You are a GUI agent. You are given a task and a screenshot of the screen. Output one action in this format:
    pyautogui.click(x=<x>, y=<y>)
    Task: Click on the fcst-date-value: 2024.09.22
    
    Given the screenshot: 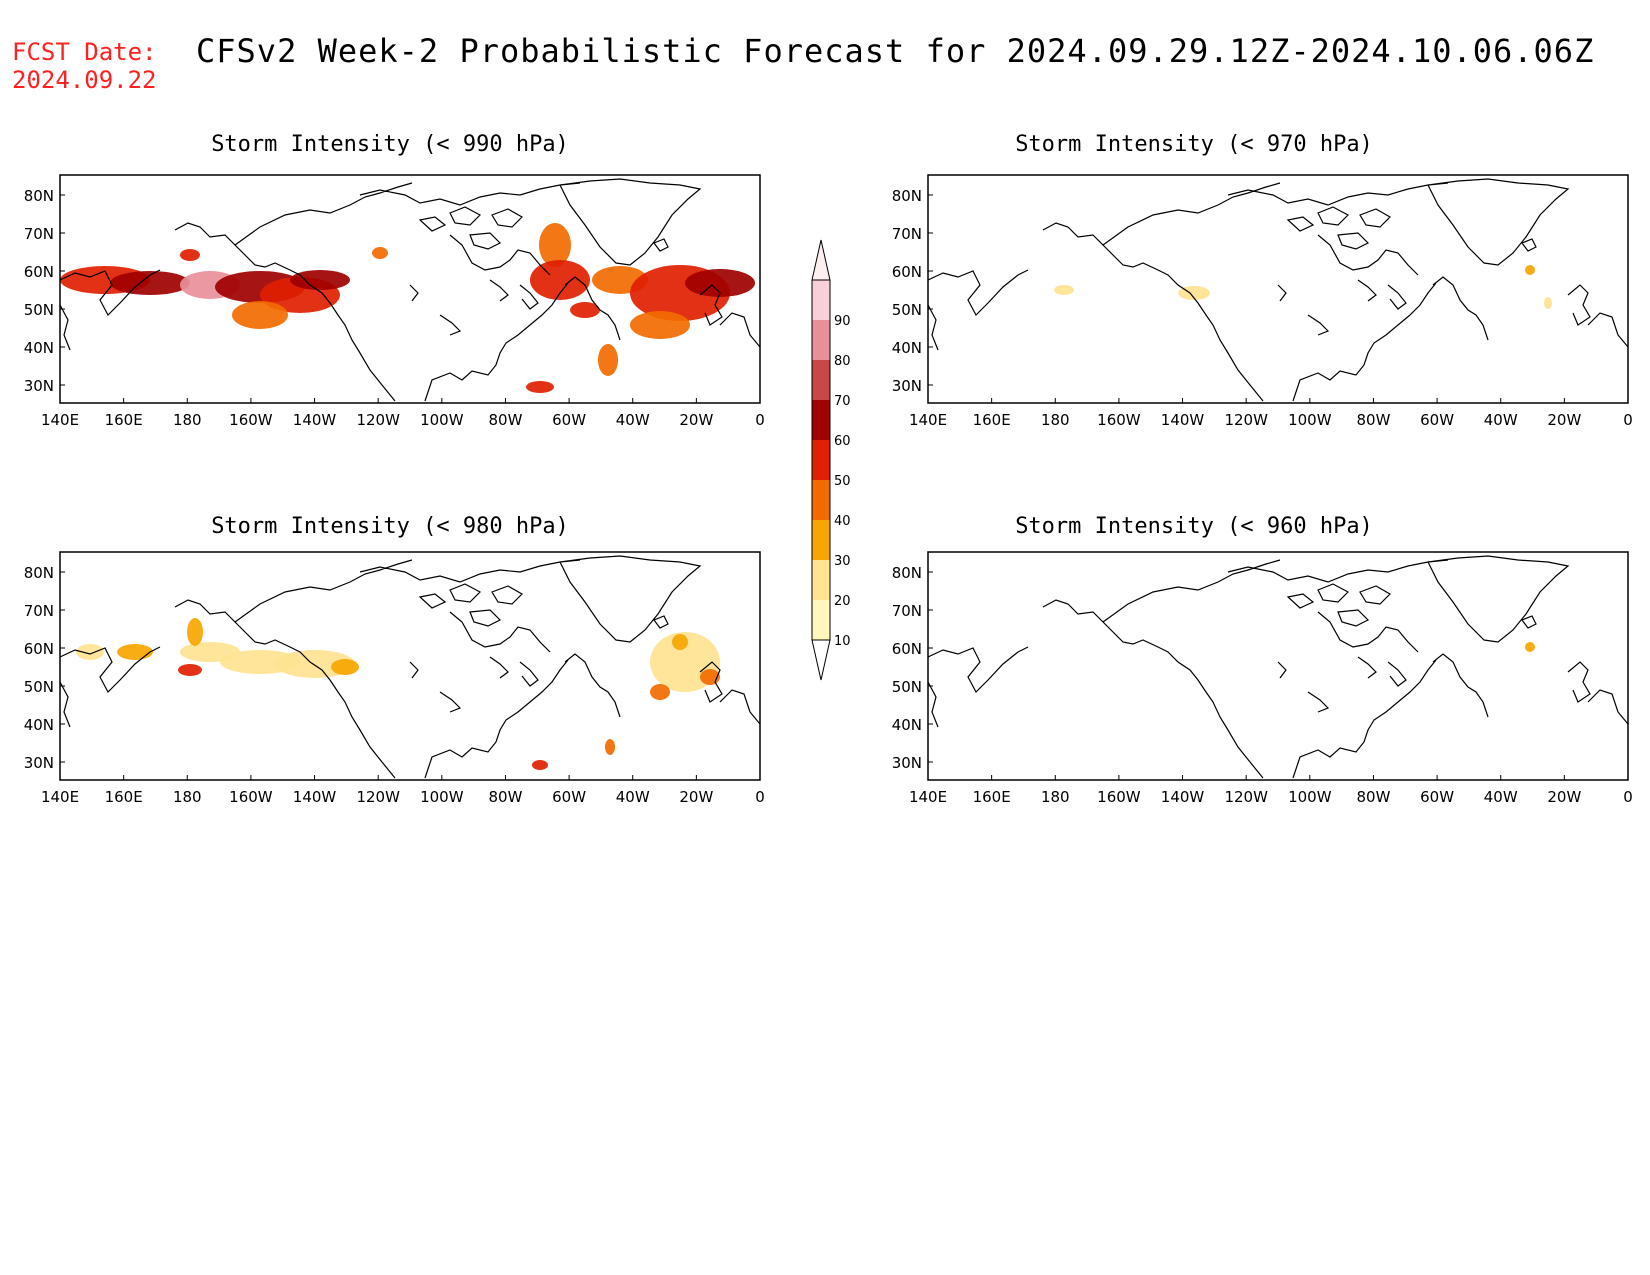 What is the action you would take?
    pyautogui.click(x=84, y=80)
    